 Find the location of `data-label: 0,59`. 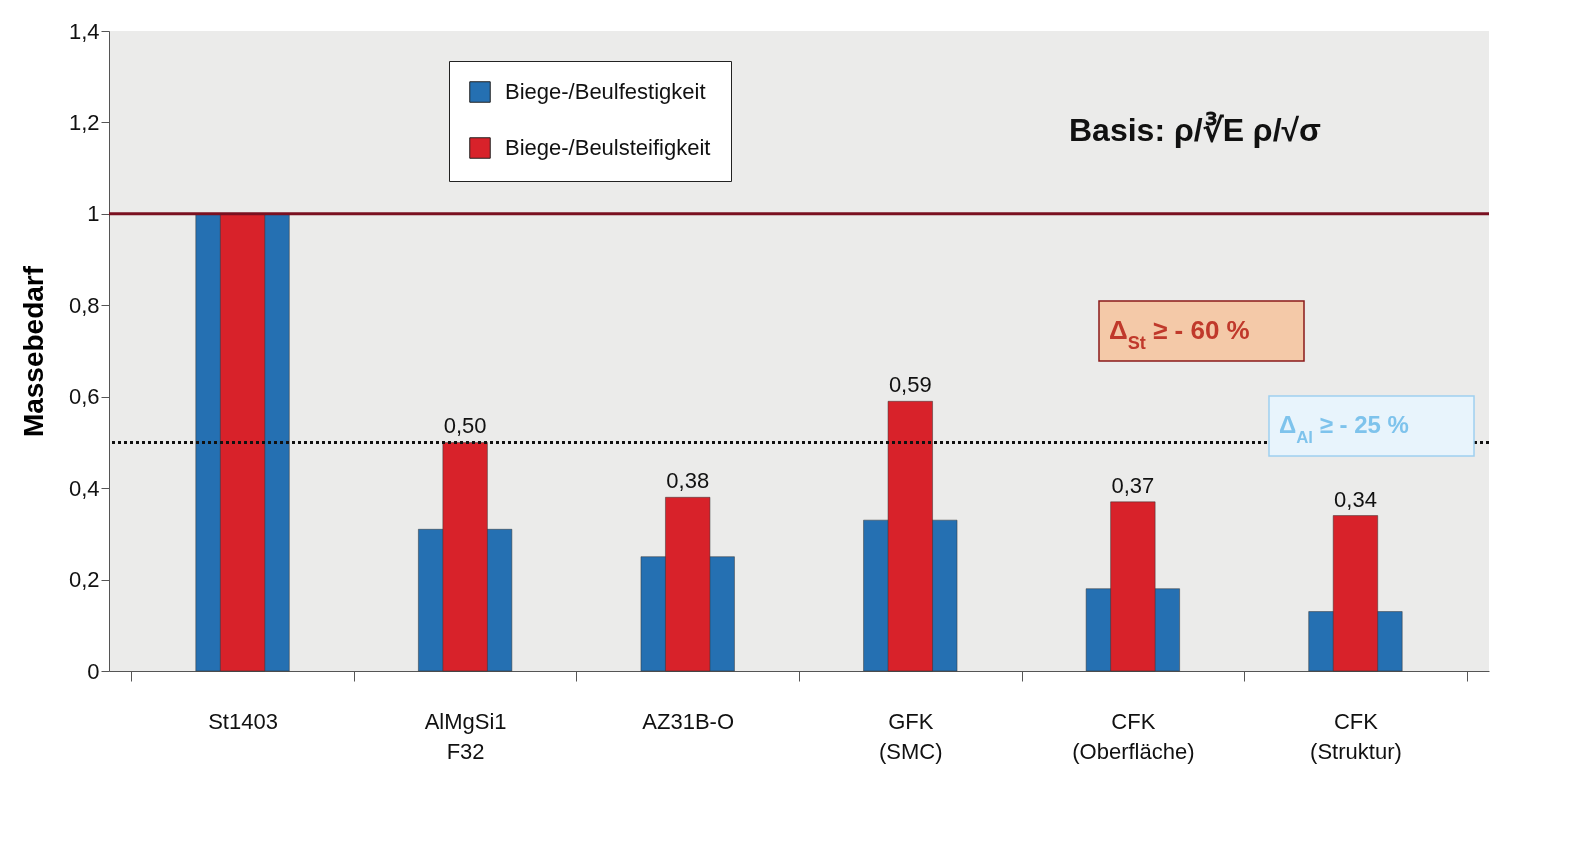

data-label: 0,59 is located at coordinates (910, 385).